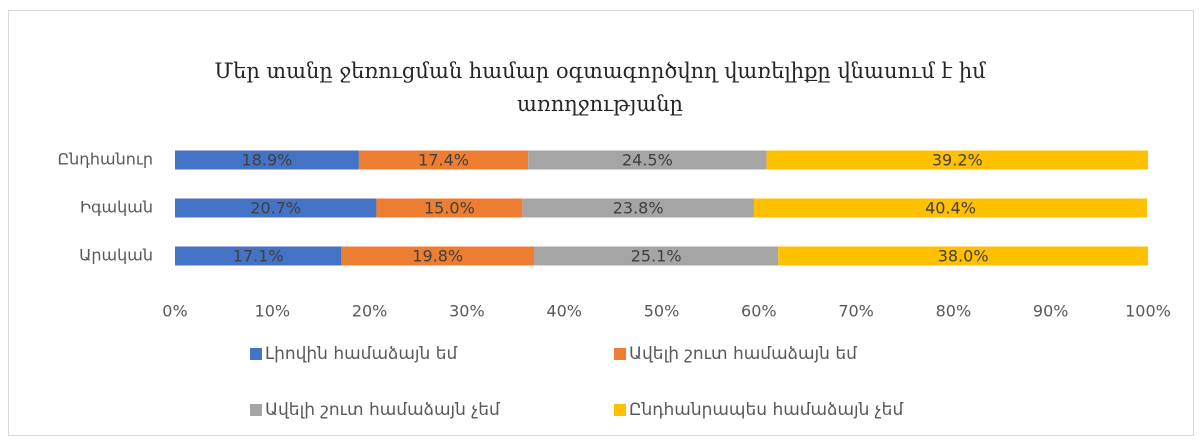 The height and width of the screenshot is (446, 1202). I want to click on x-tick-label: 0%, so click(174, 311).